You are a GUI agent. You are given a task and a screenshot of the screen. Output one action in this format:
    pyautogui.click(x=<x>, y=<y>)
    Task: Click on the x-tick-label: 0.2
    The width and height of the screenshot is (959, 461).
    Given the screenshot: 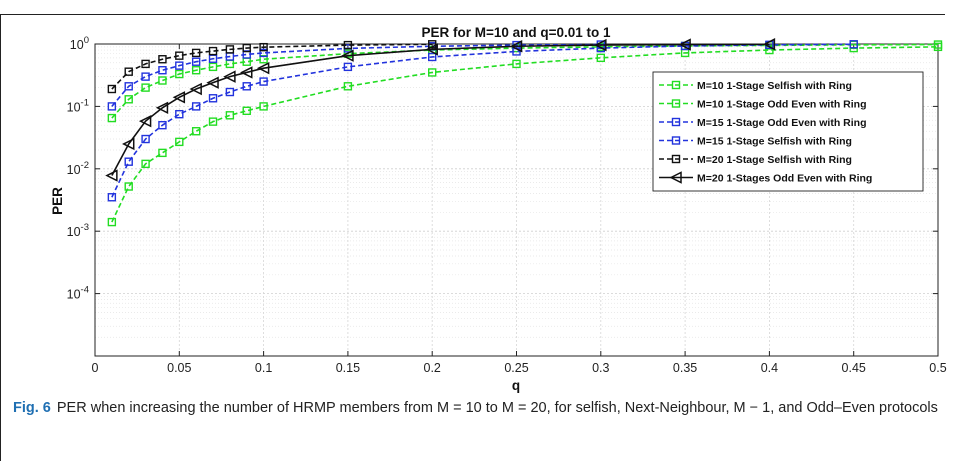 What is the action you would take?
    pyautogui.click(x=432, y=368)
    